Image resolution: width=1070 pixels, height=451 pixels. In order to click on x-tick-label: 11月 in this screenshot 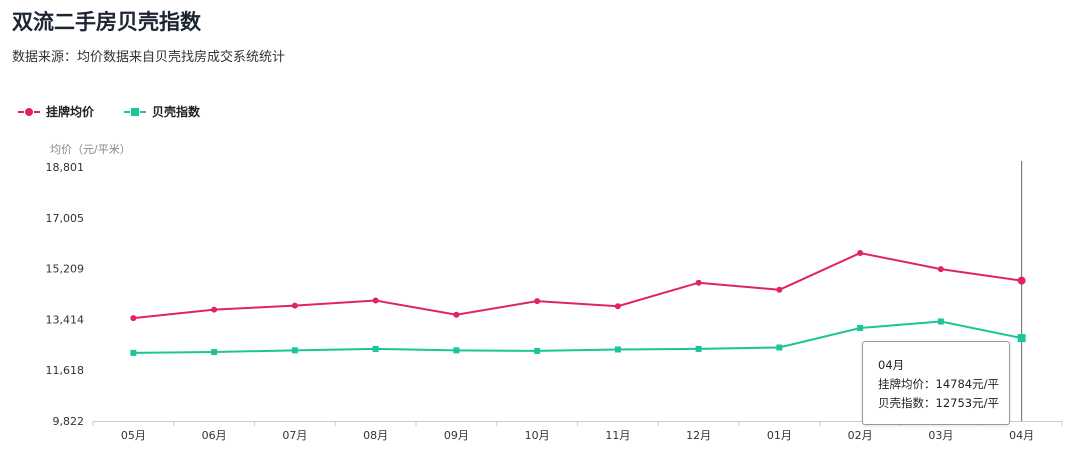, I will do `click(617, 435)`.